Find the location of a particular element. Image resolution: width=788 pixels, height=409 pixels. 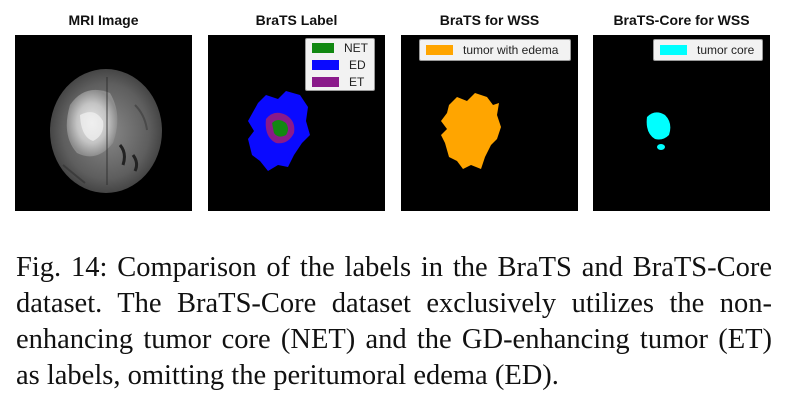

panel-title-brats-core-wss: BraTS-Core for WSS is located at coordinates (681, 20).